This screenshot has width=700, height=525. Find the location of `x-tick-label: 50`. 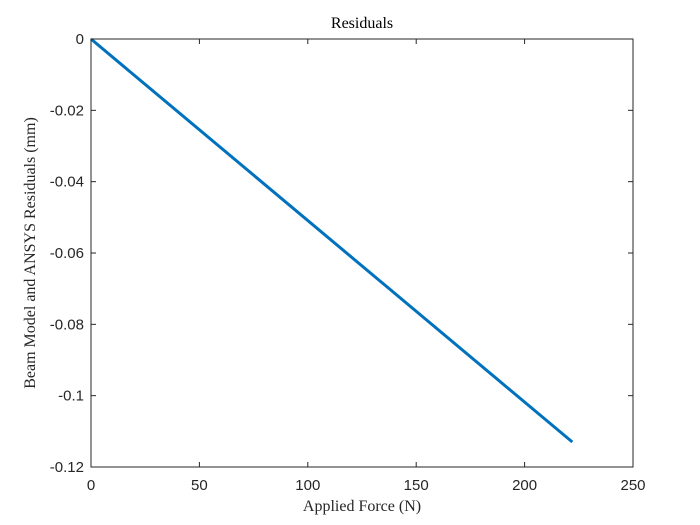

x-tick-label: 50 is located at coordinates (199, 485).